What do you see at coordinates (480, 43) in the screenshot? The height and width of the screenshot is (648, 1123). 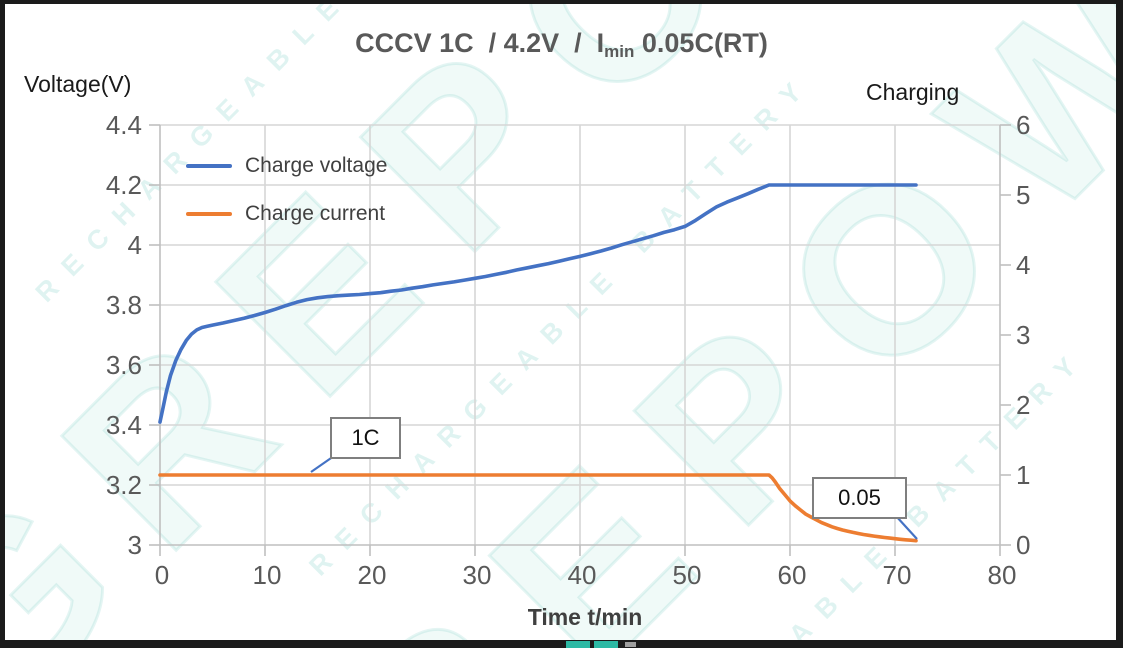 I see `chart-title-text: CCCV 1C / 4.2V / I` at bounding box center [480, 43].